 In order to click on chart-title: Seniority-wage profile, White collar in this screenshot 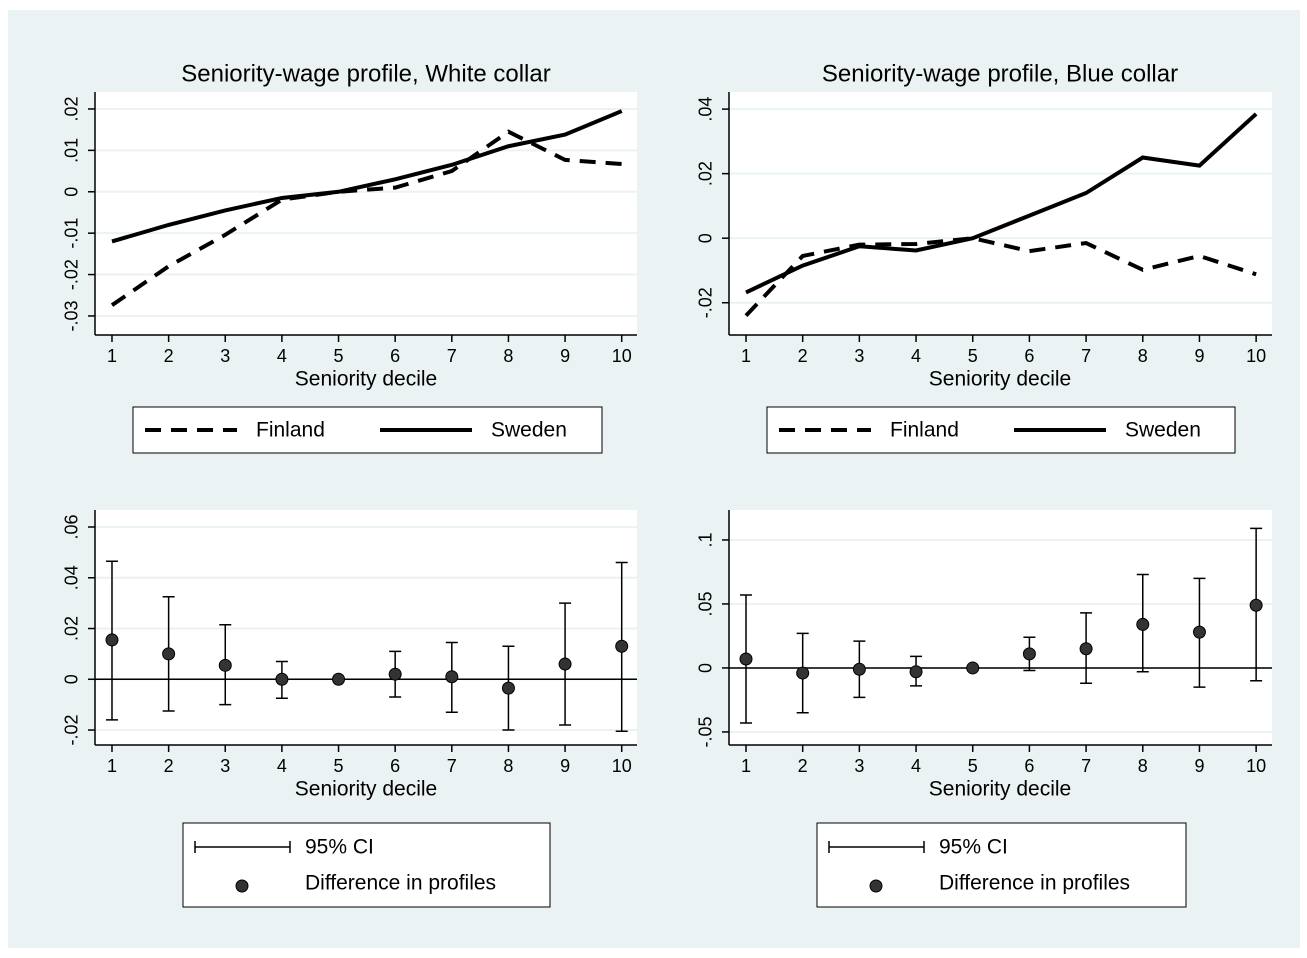, I will do `click(365, 73)`.